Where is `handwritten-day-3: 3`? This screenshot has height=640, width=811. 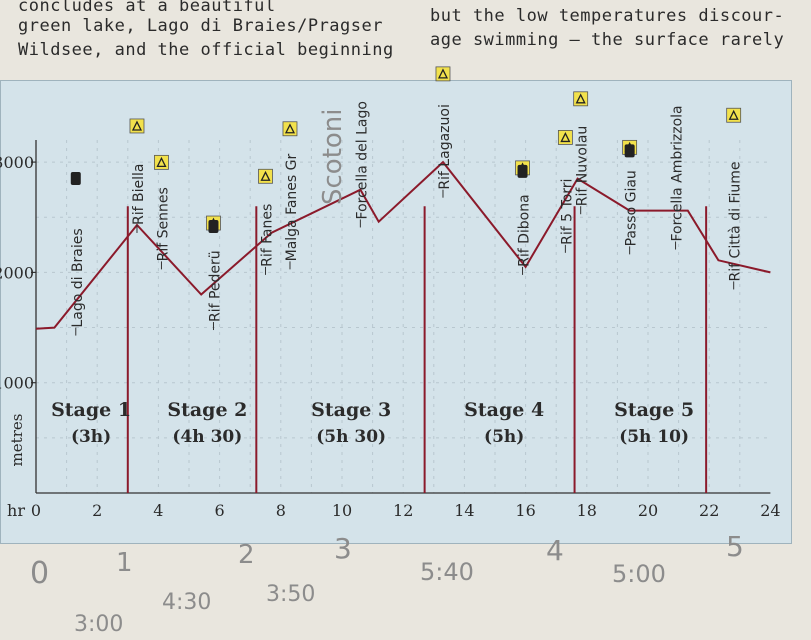
handwritten-day-3: 3 is located at coordinates (343, 548).